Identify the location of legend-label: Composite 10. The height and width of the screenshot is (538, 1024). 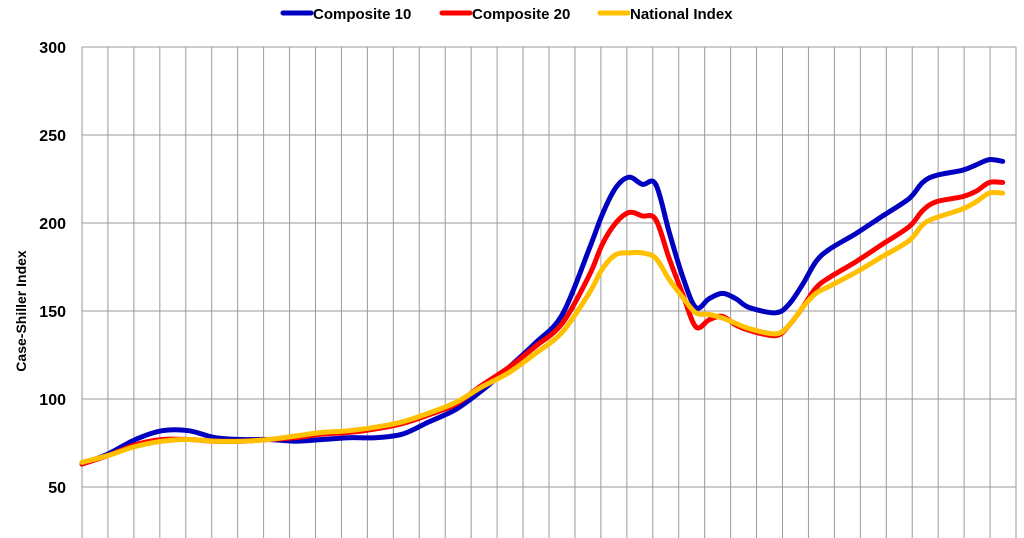
(362, 14).